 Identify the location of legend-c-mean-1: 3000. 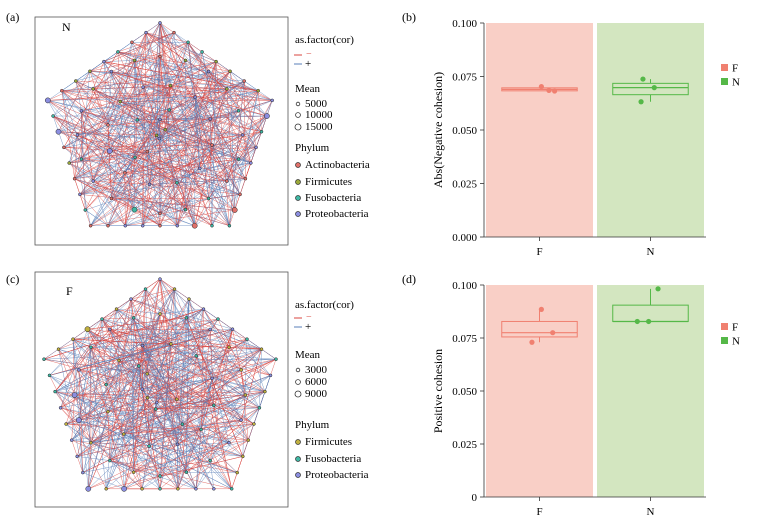
(316, 370).